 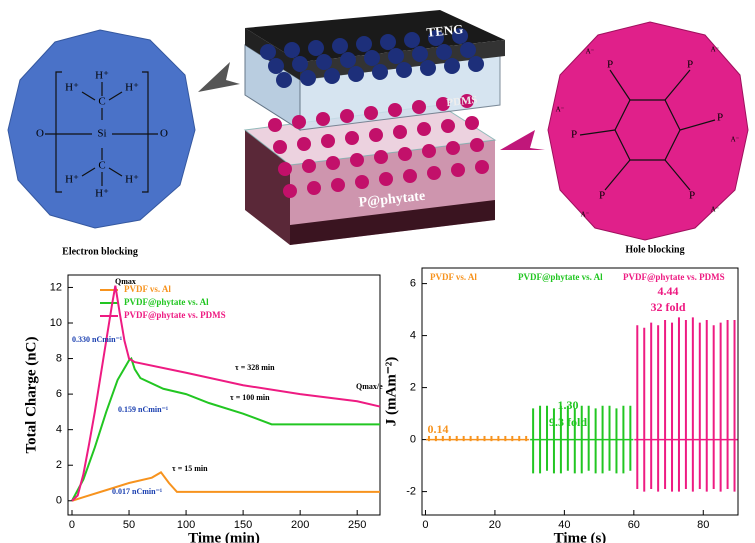 I want to click on x-tick-label: 60, so click(x=634, y=525).